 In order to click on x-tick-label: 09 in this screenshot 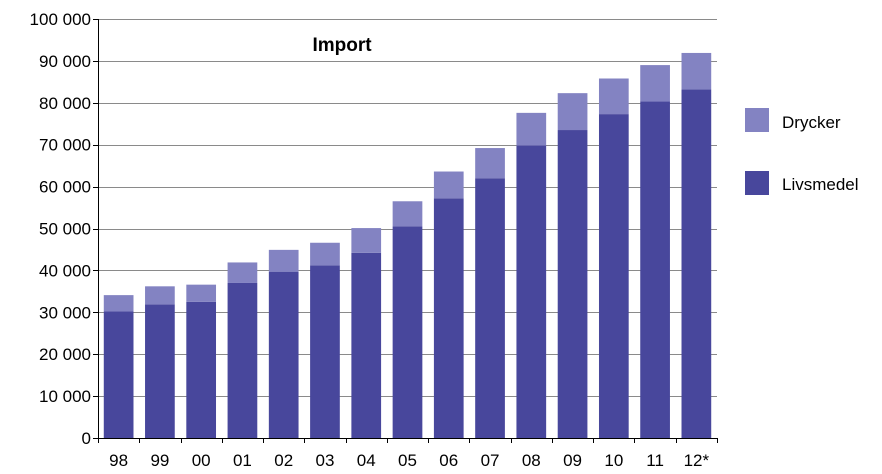, I will do `click(572, 460)`.